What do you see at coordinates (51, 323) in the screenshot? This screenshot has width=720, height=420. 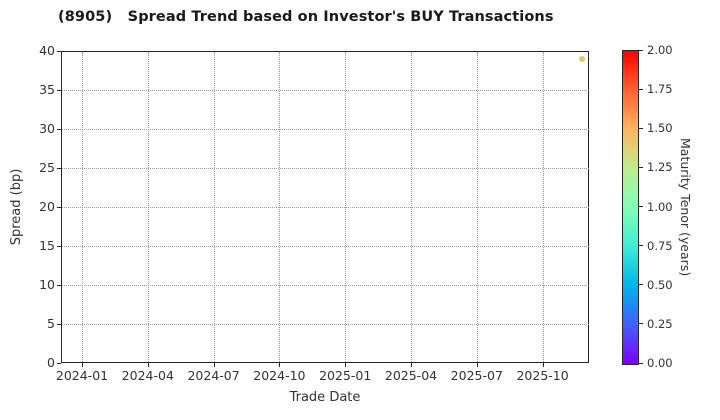 I see `y-tick-label: 5` at bounding box center [51, 323].